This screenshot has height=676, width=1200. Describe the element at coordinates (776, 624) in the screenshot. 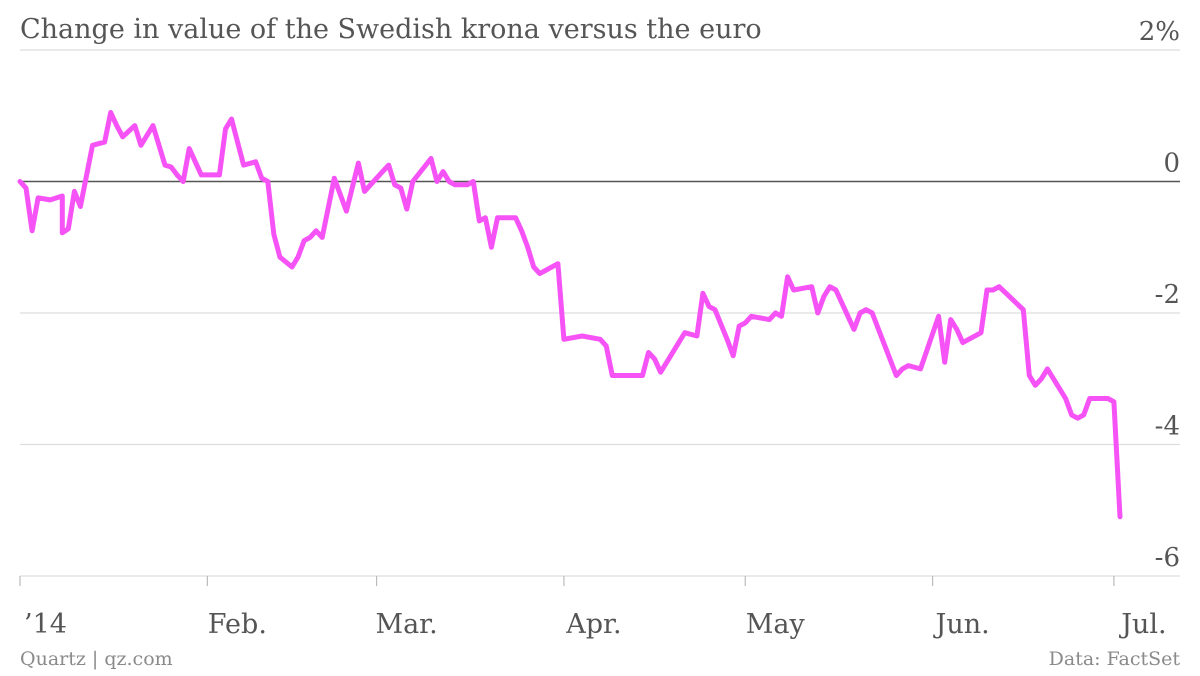

I see `x-tick-label: May` at that location.